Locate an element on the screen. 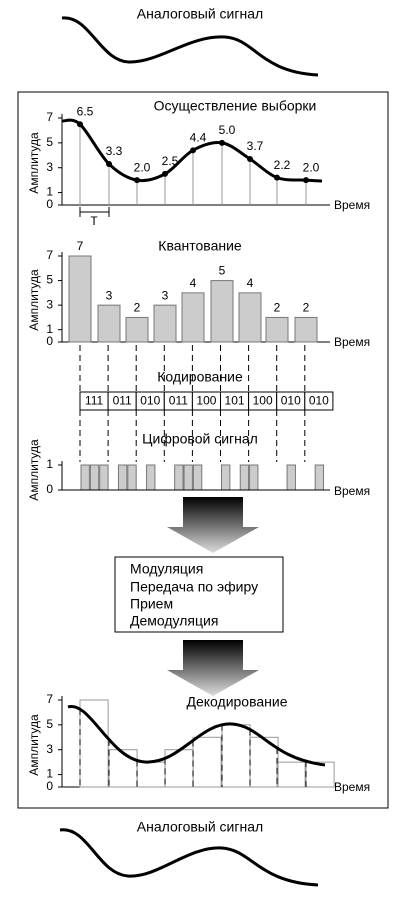 Image resolution: width=400 pixels, height=898 pixels. code-box is located at coordinates (319, 401).